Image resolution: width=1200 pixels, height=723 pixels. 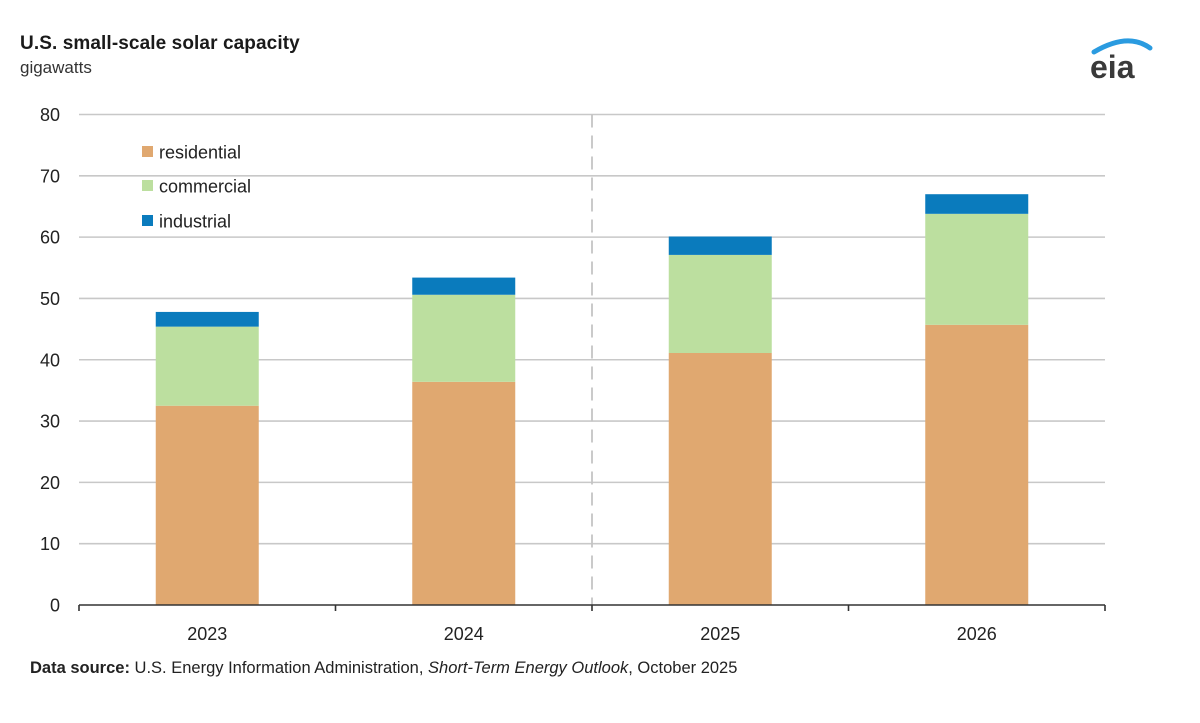 I want to click on y-tick-label: 60, so click(x=50, y=238).